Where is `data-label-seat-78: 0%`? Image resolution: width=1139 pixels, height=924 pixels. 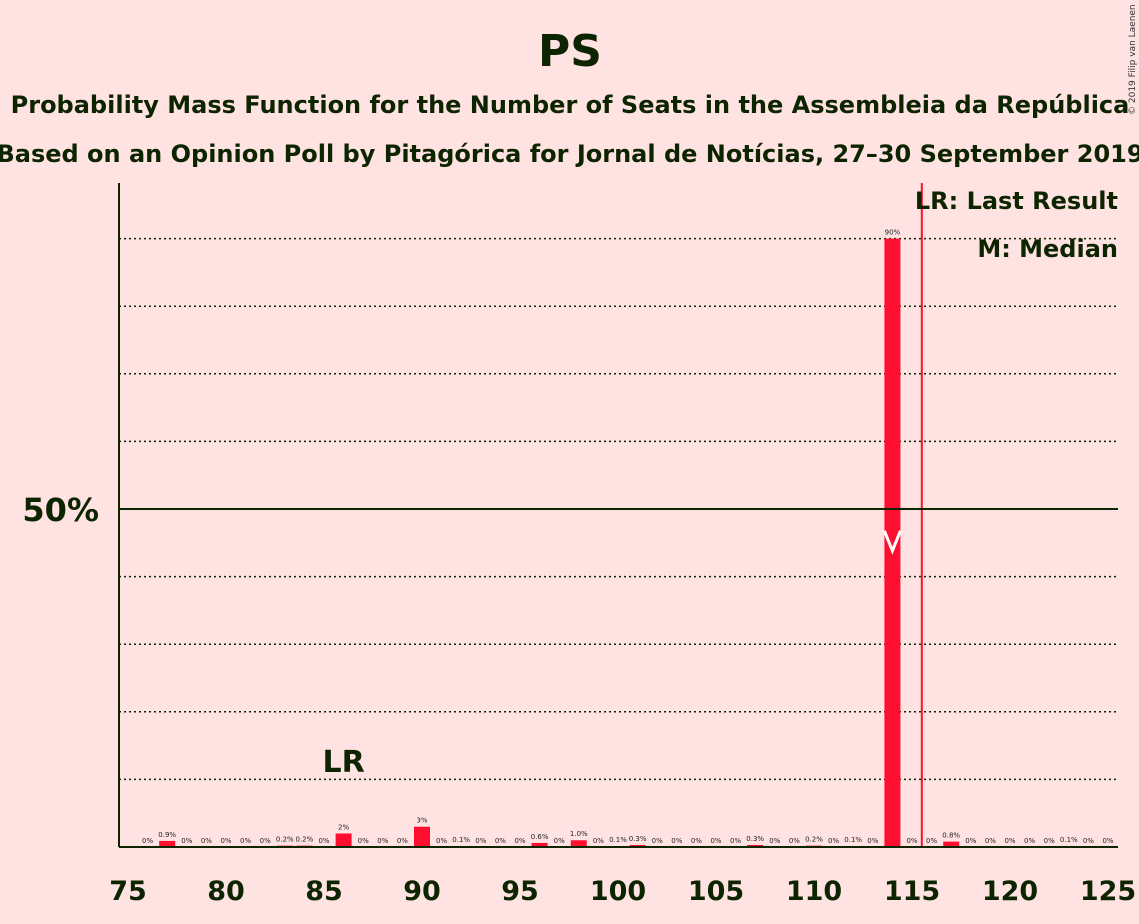 data-label-seat-78: 0% is located at coordinates (186, 841).